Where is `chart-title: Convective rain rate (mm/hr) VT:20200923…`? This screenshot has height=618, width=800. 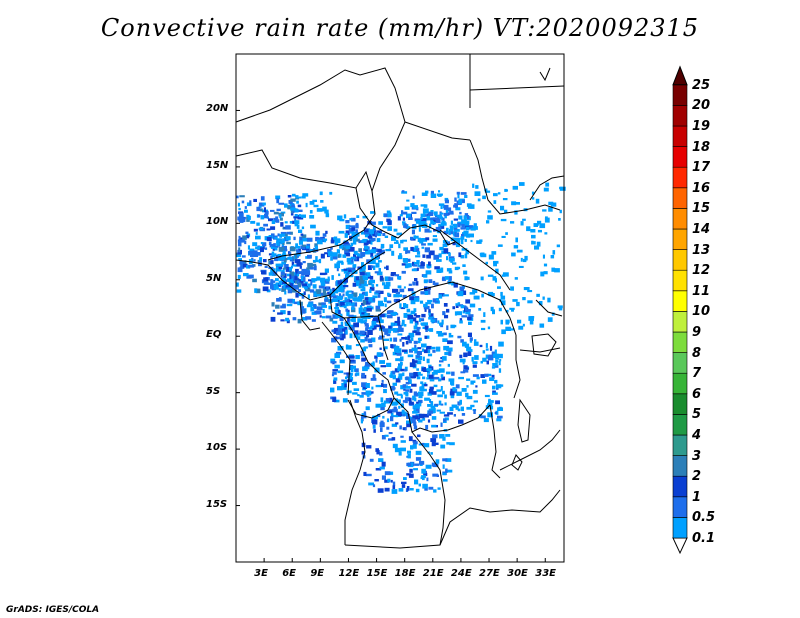 chart-title: Convective rain rate (mm/hr) VT:20200923… is located at coordinates (400, 28).